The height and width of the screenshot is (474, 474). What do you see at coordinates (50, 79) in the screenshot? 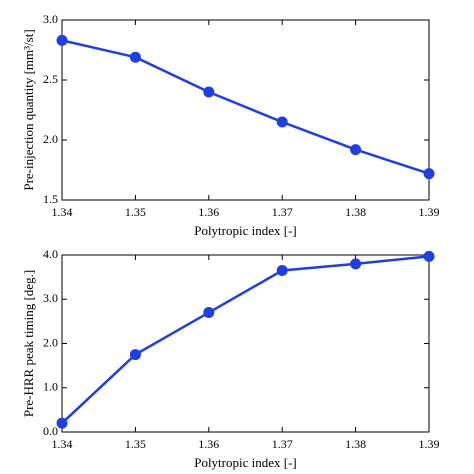
I see `y-tick-label: 2.5` at bounding box center [50, 79].